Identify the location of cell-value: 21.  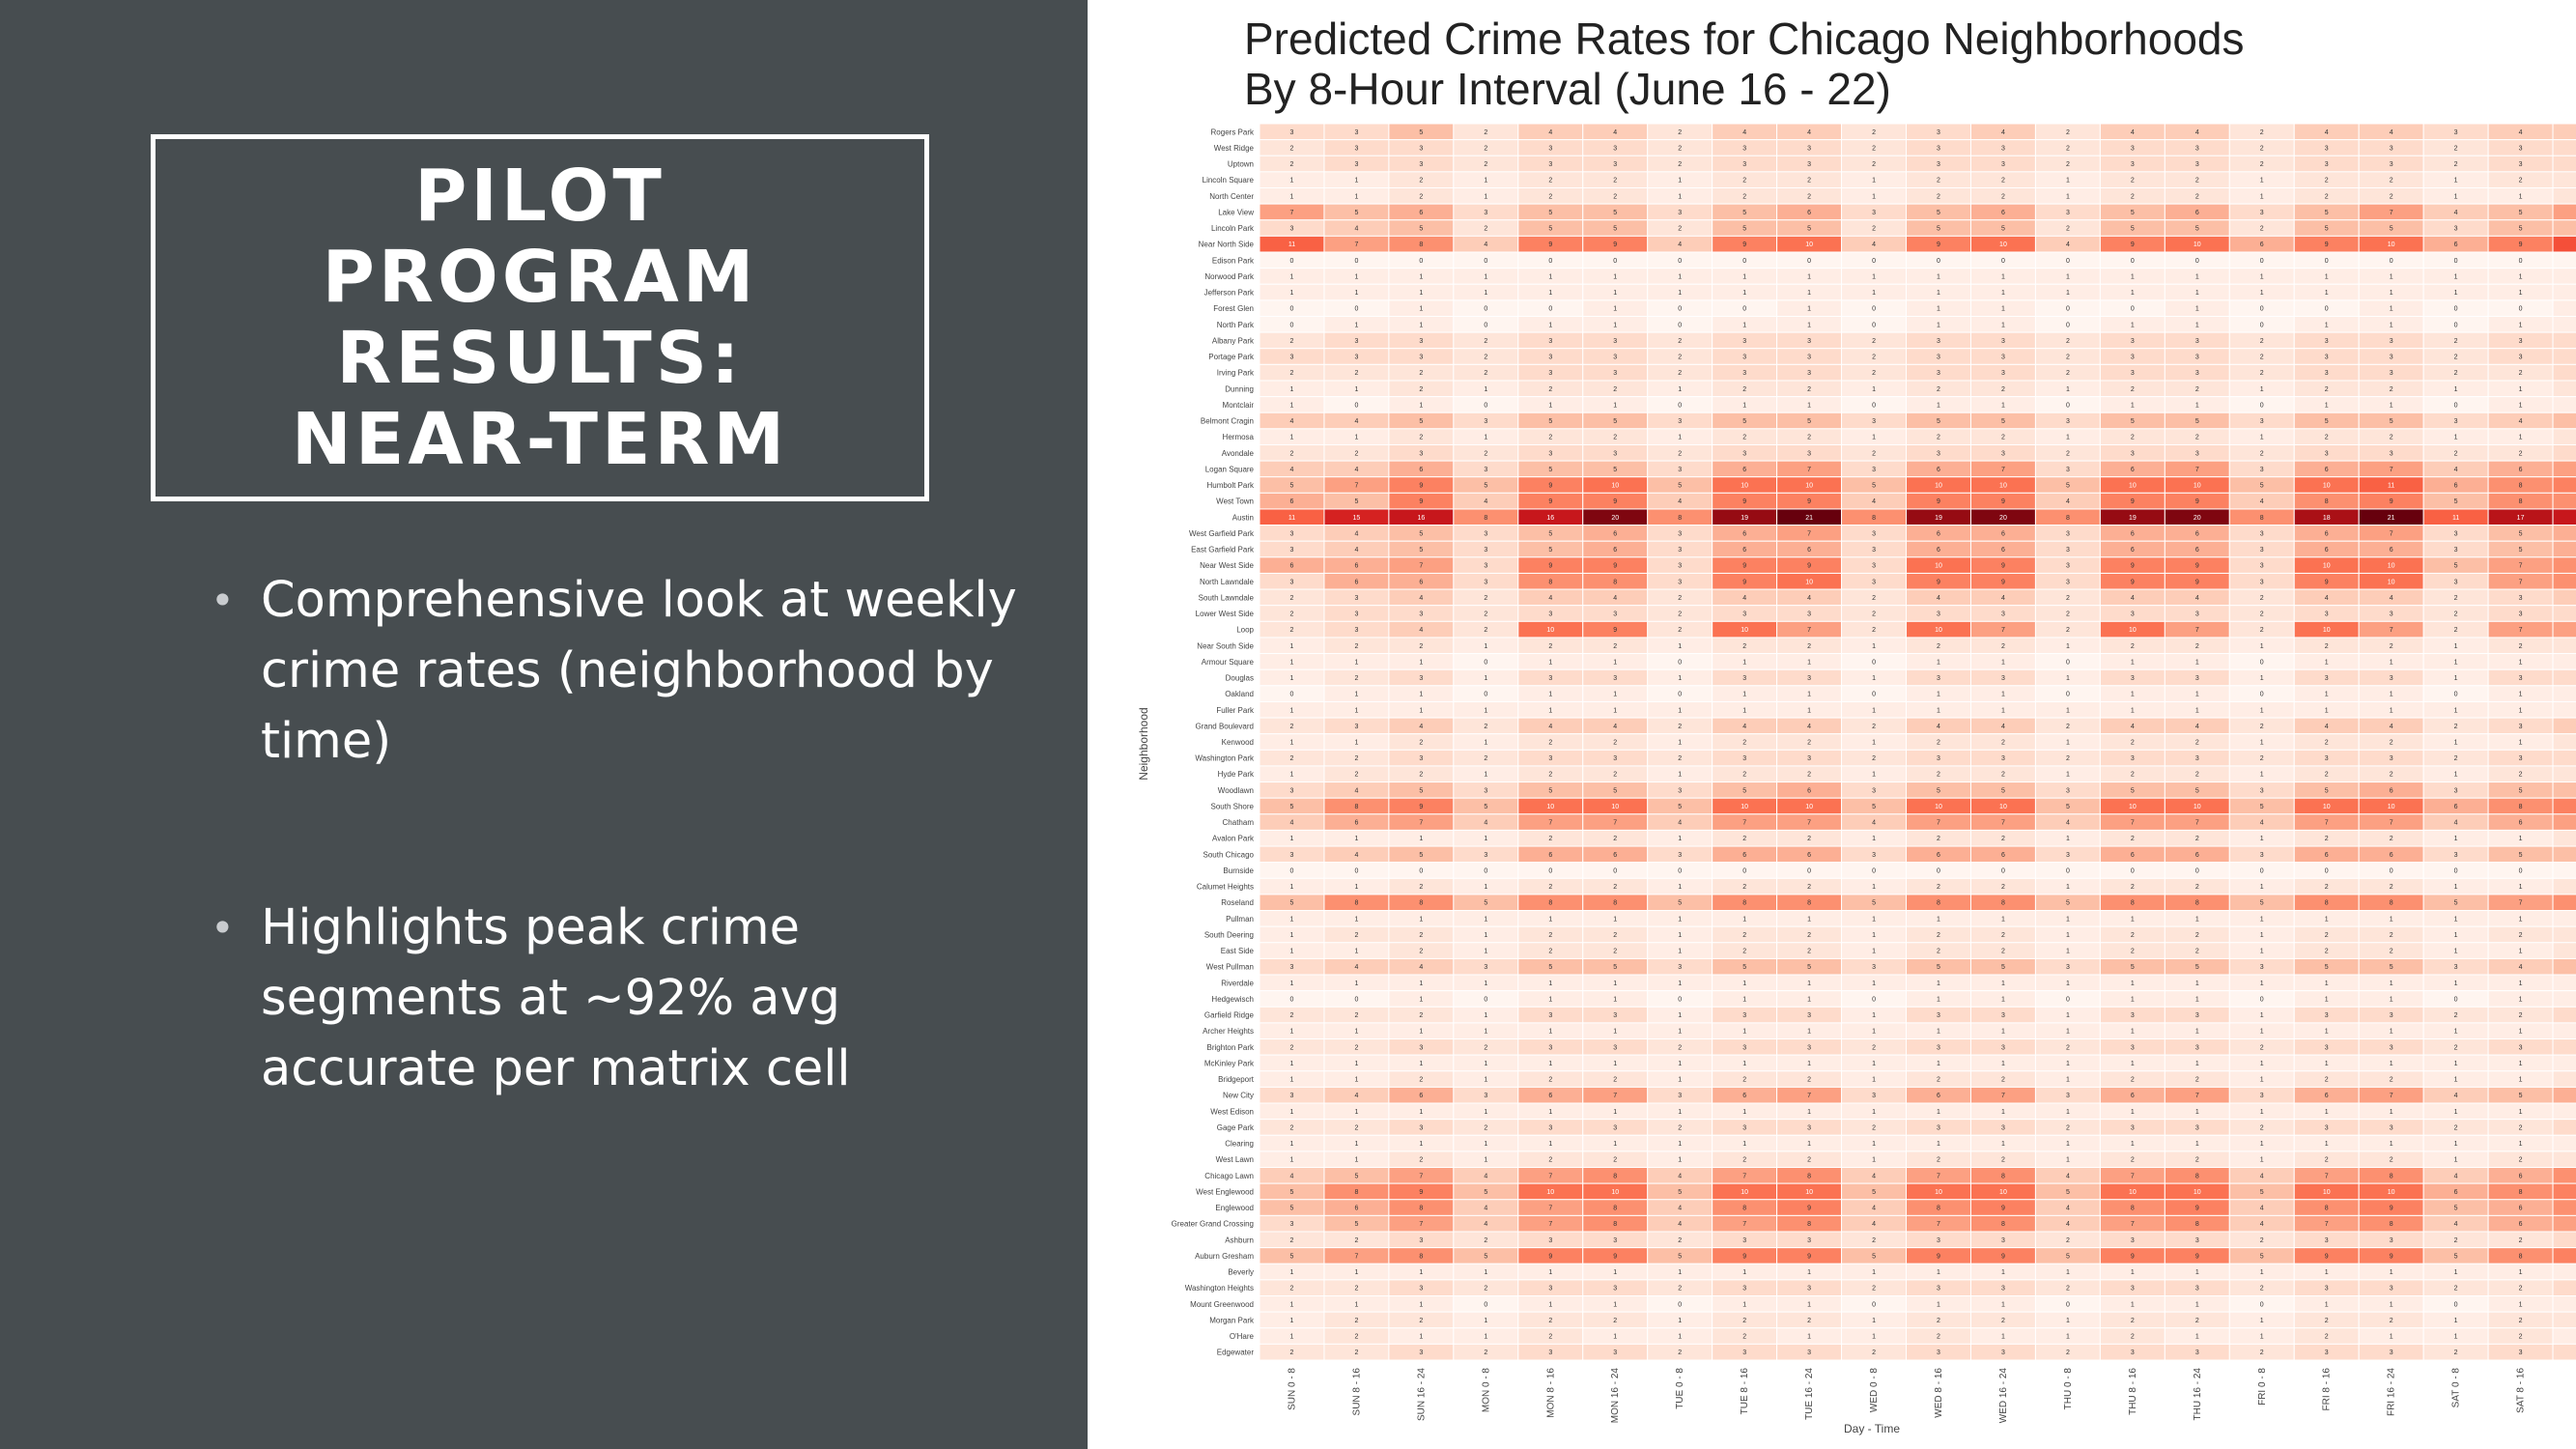
(2391, 518).